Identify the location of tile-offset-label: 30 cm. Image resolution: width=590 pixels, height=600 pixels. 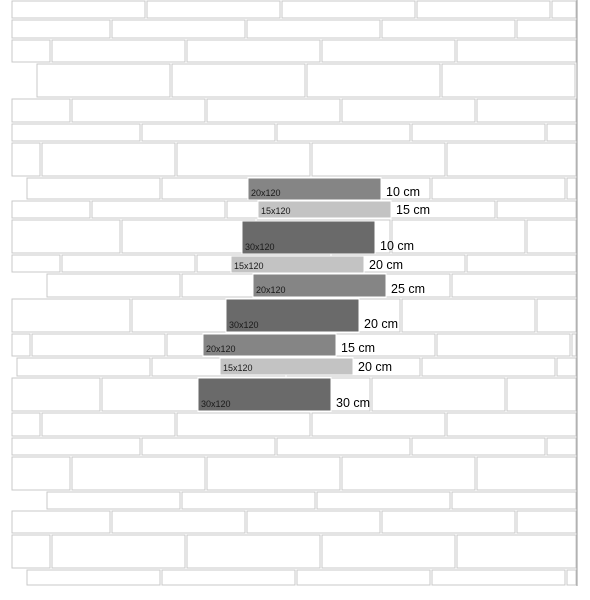
(353, 403).